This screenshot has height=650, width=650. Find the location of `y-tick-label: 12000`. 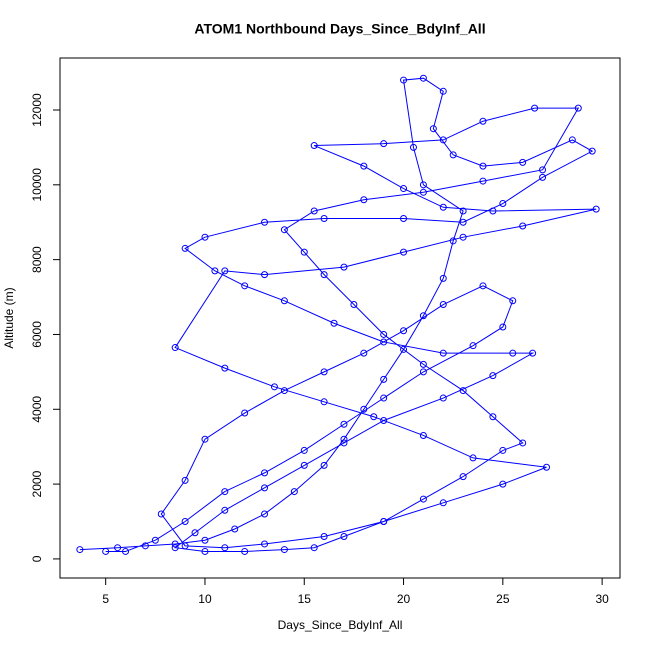

y-tick-label: 12000 is located at coordinates (37, 110).